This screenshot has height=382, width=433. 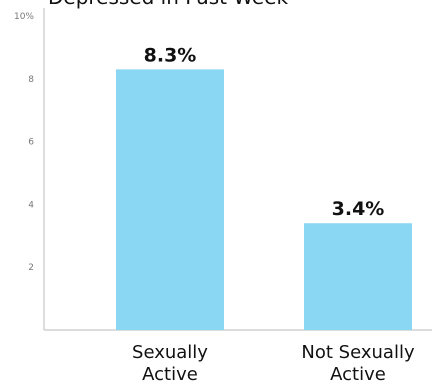 I want to click on chart-title: Depressed in Past Week, so click(x=168, y=4).